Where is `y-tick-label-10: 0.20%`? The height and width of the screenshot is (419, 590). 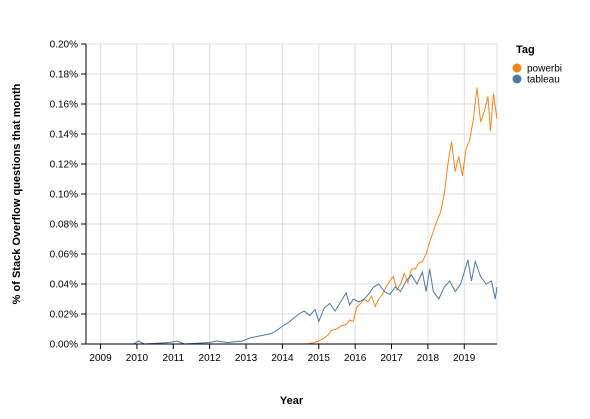
y-tick-label-10: 0.20% is located at coordinates (64, 45).